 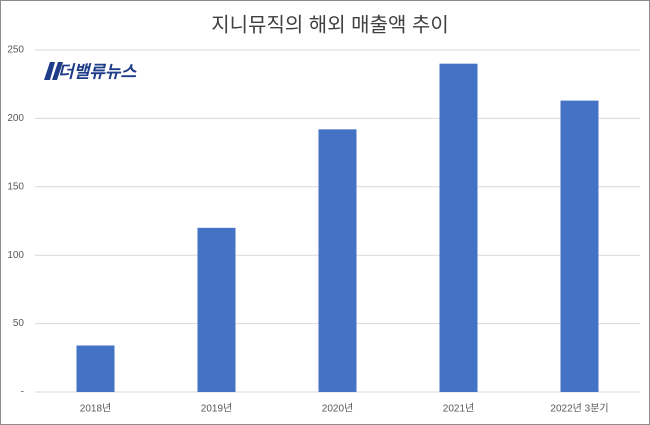 I want to click on x-tick-label: 2022년 3분기, so click(x=579, y=409).